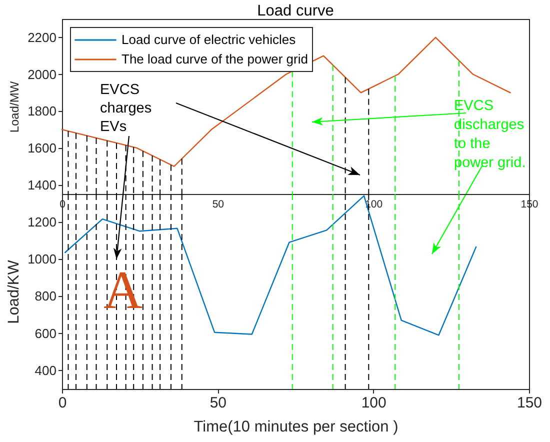 The width and height of the screenshot is (550, 442). Describe the element at coordinates (529, 403) in the screenshot. I see `x-tick-label: 150` at that location.